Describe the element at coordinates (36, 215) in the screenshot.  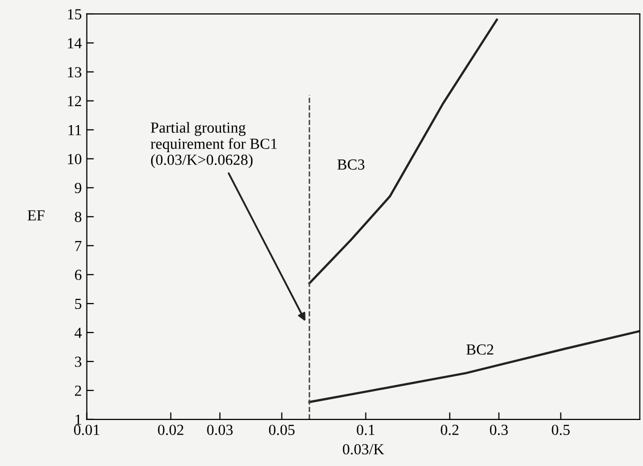
I see `y-axis-title: EF` at that location.